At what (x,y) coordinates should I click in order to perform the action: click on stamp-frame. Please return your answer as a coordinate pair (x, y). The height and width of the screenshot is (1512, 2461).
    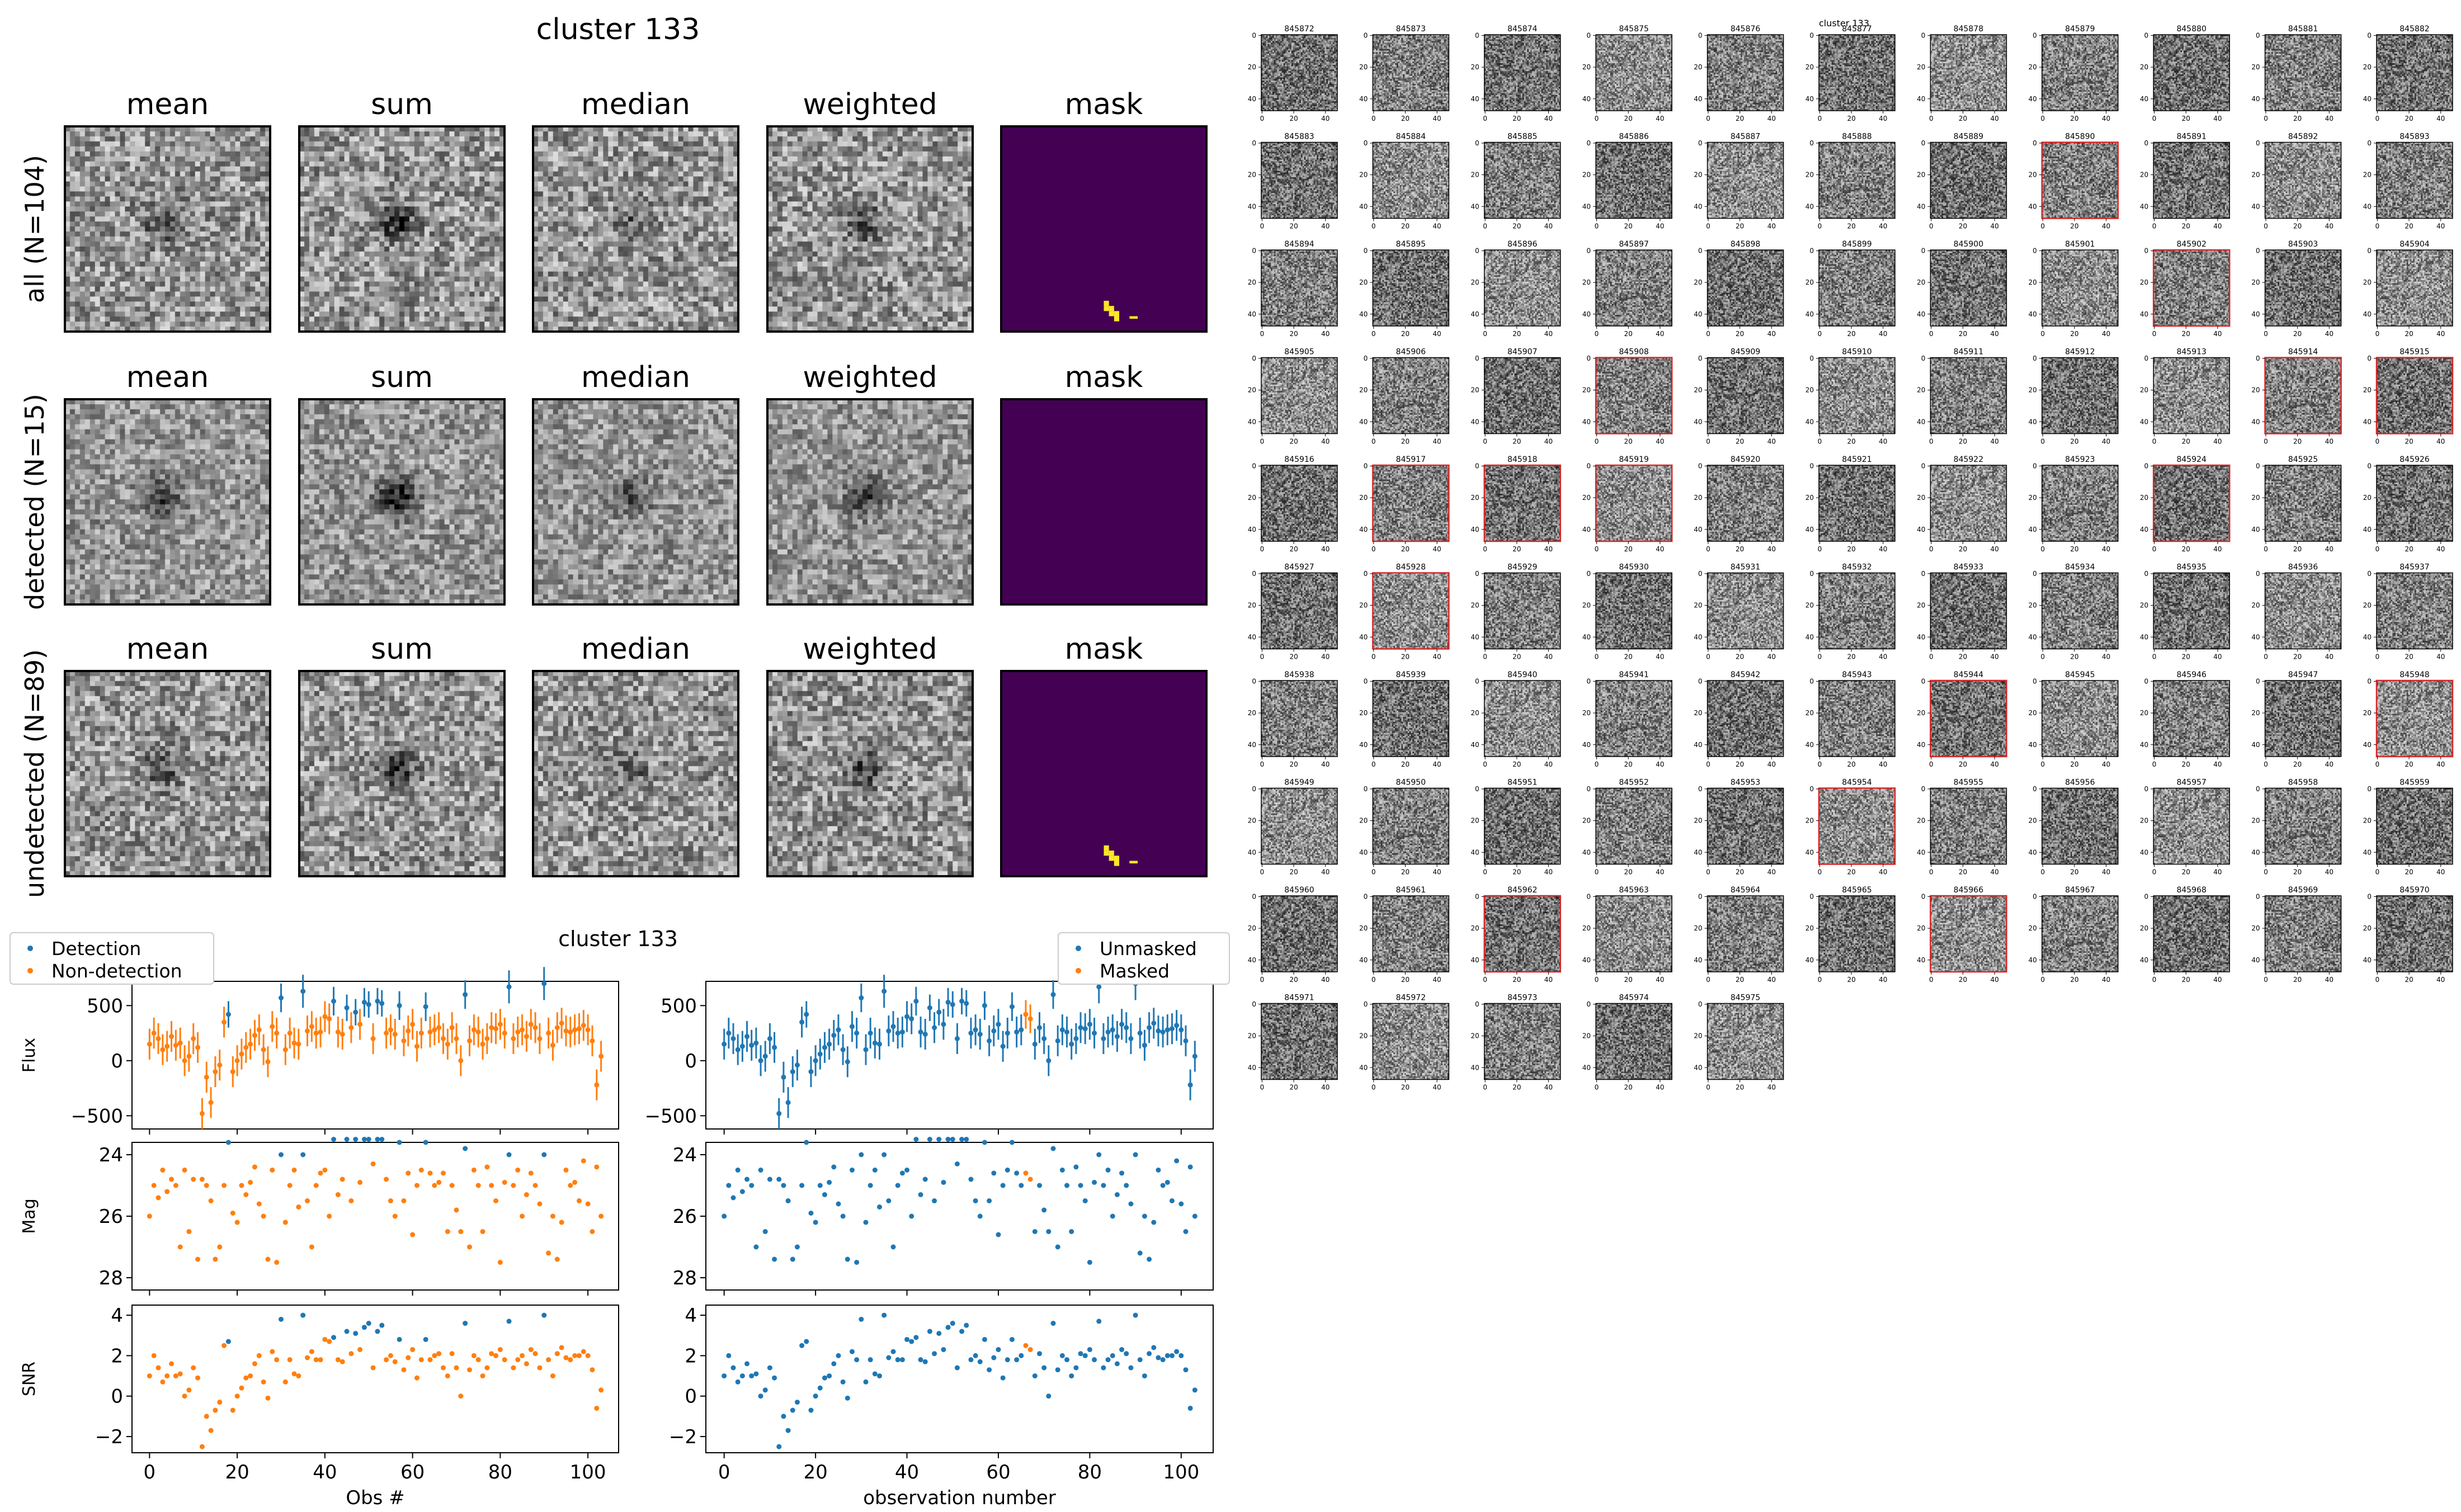
    Looking at the image, I should click on (2080, 611).